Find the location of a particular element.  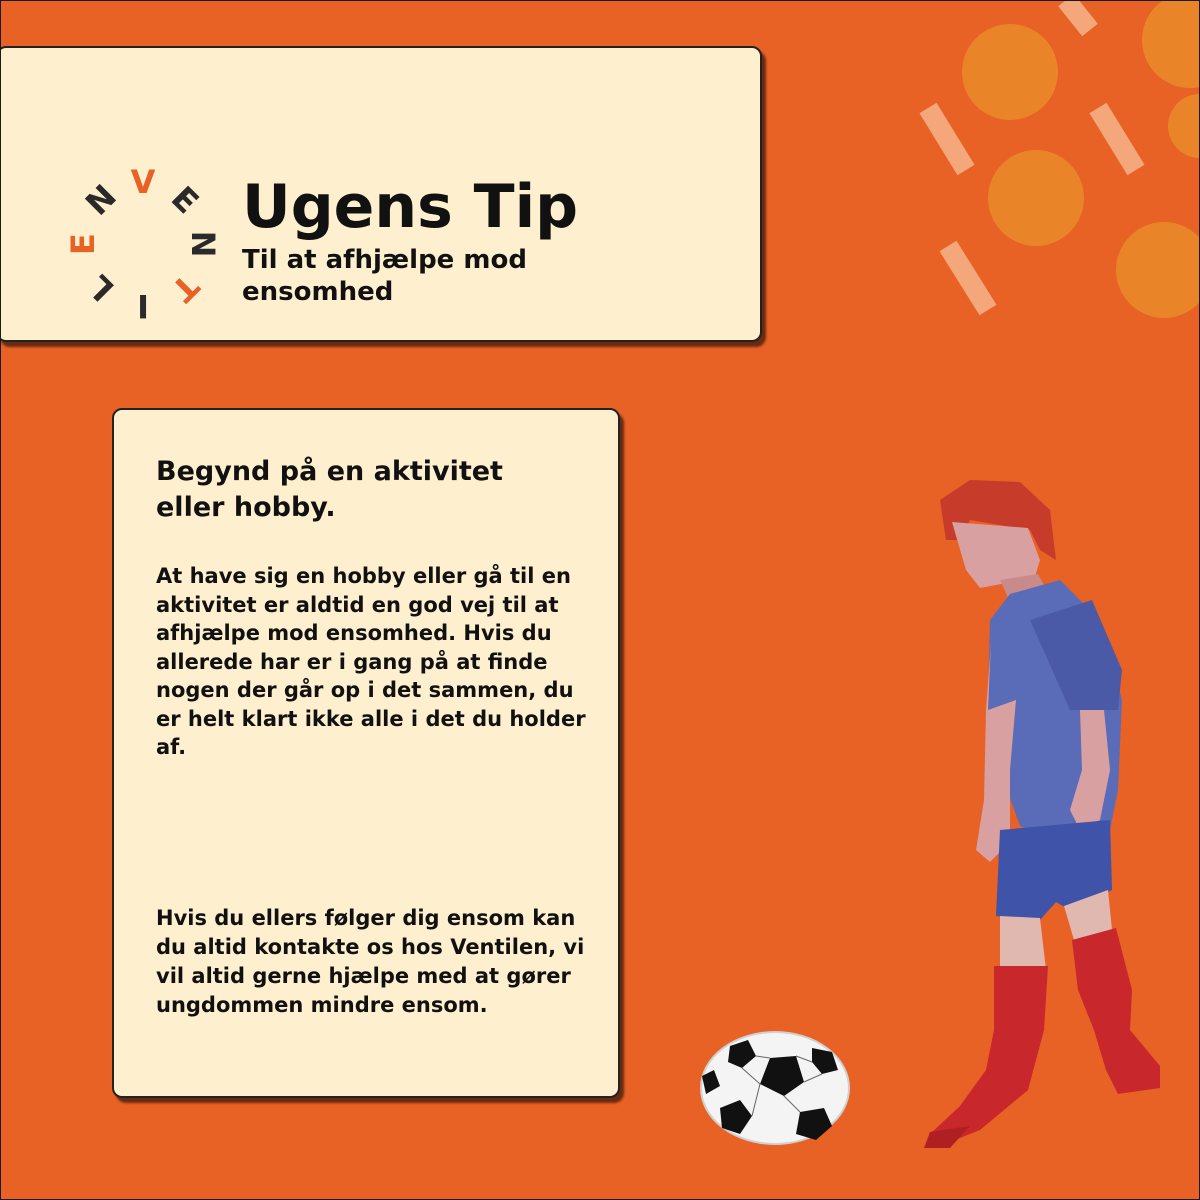

logo-letter-e1: E is located at coordinates (185, 200).